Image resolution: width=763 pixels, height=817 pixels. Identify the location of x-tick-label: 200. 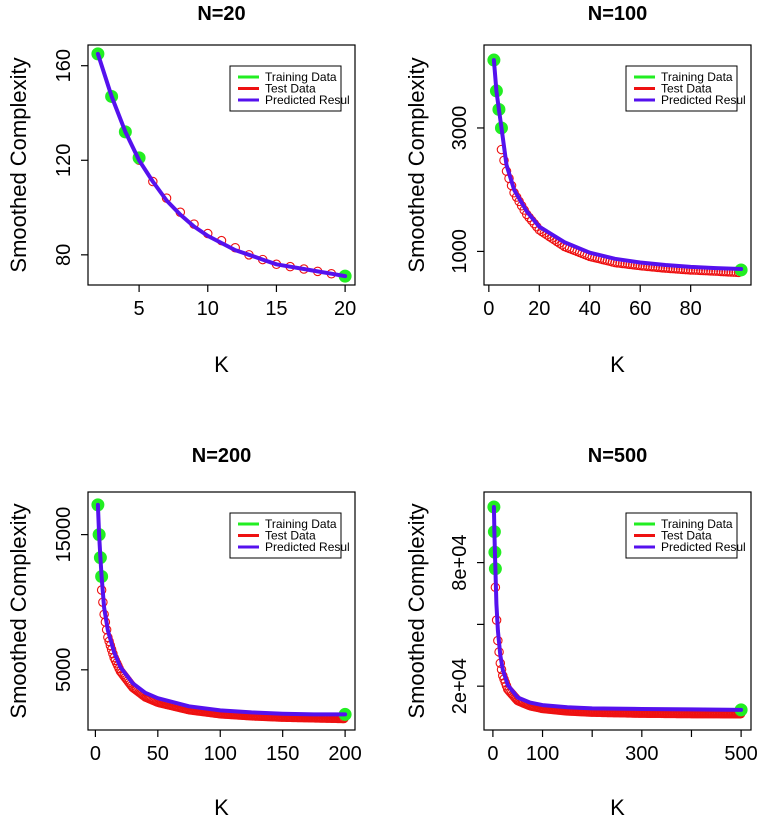
(344, 754).